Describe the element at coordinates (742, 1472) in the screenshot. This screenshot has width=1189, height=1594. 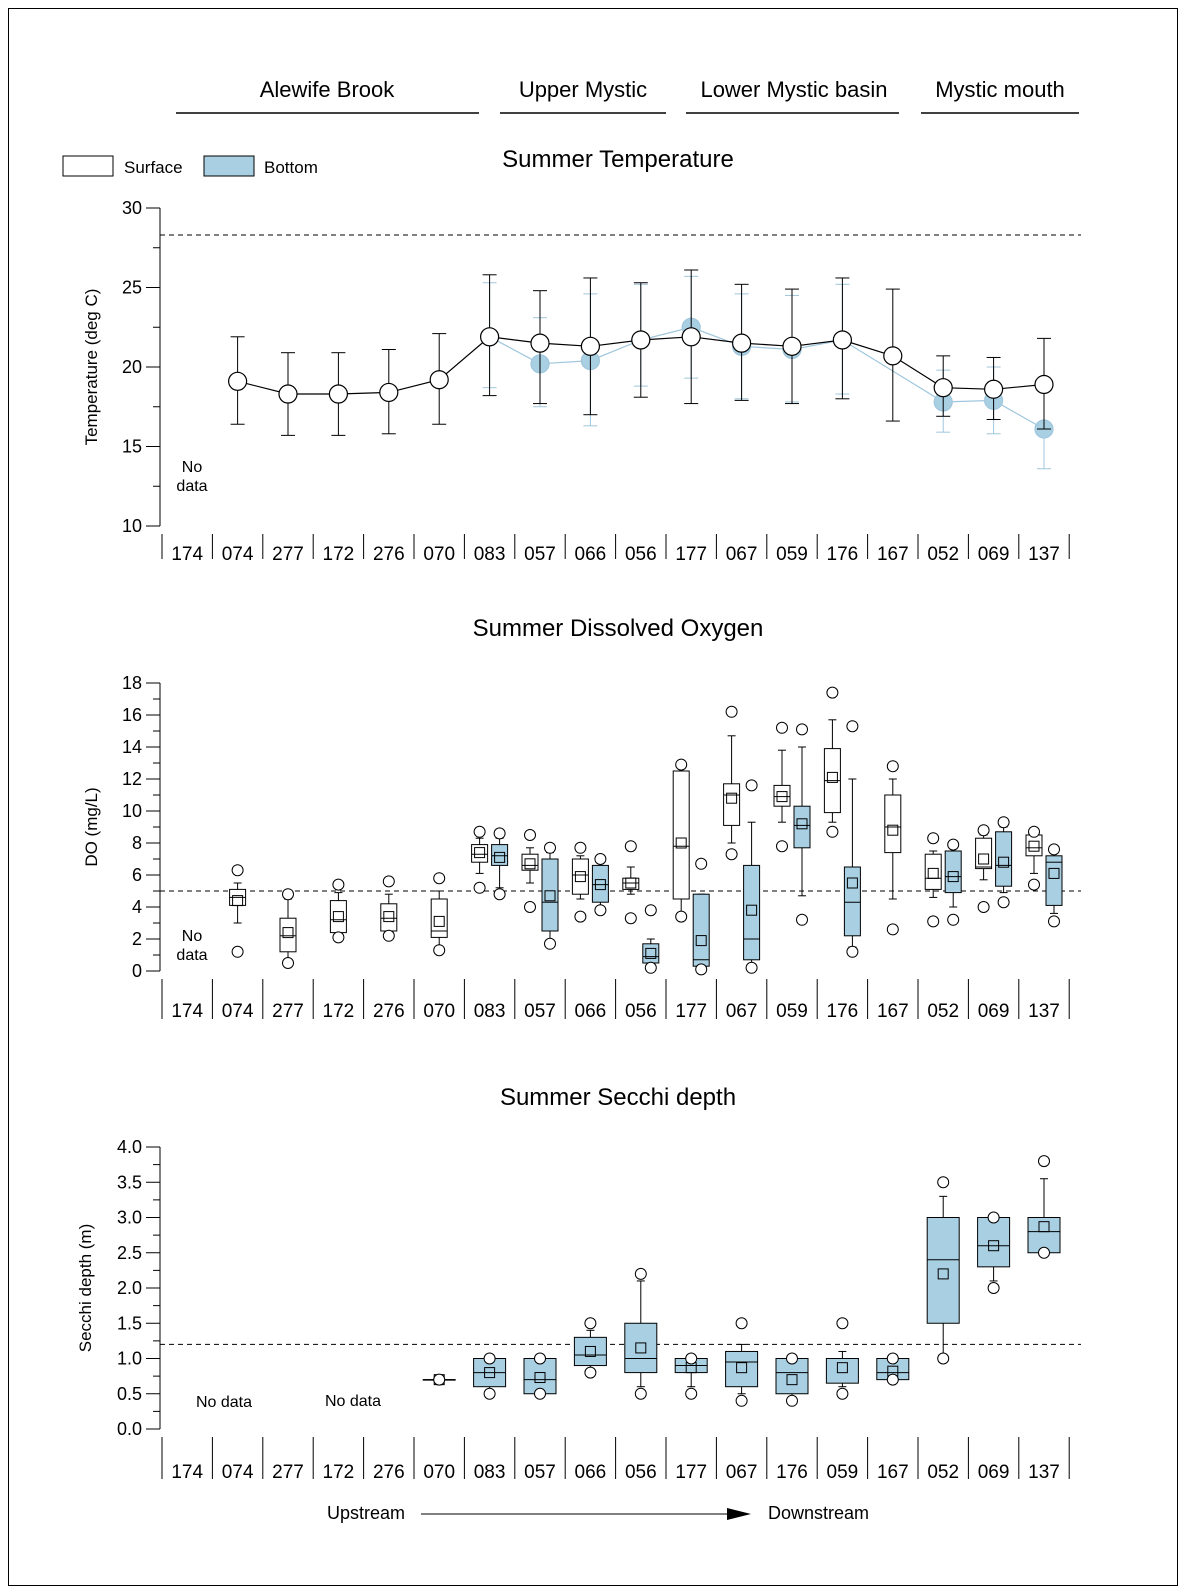
I see `category-label: 067` at that location.